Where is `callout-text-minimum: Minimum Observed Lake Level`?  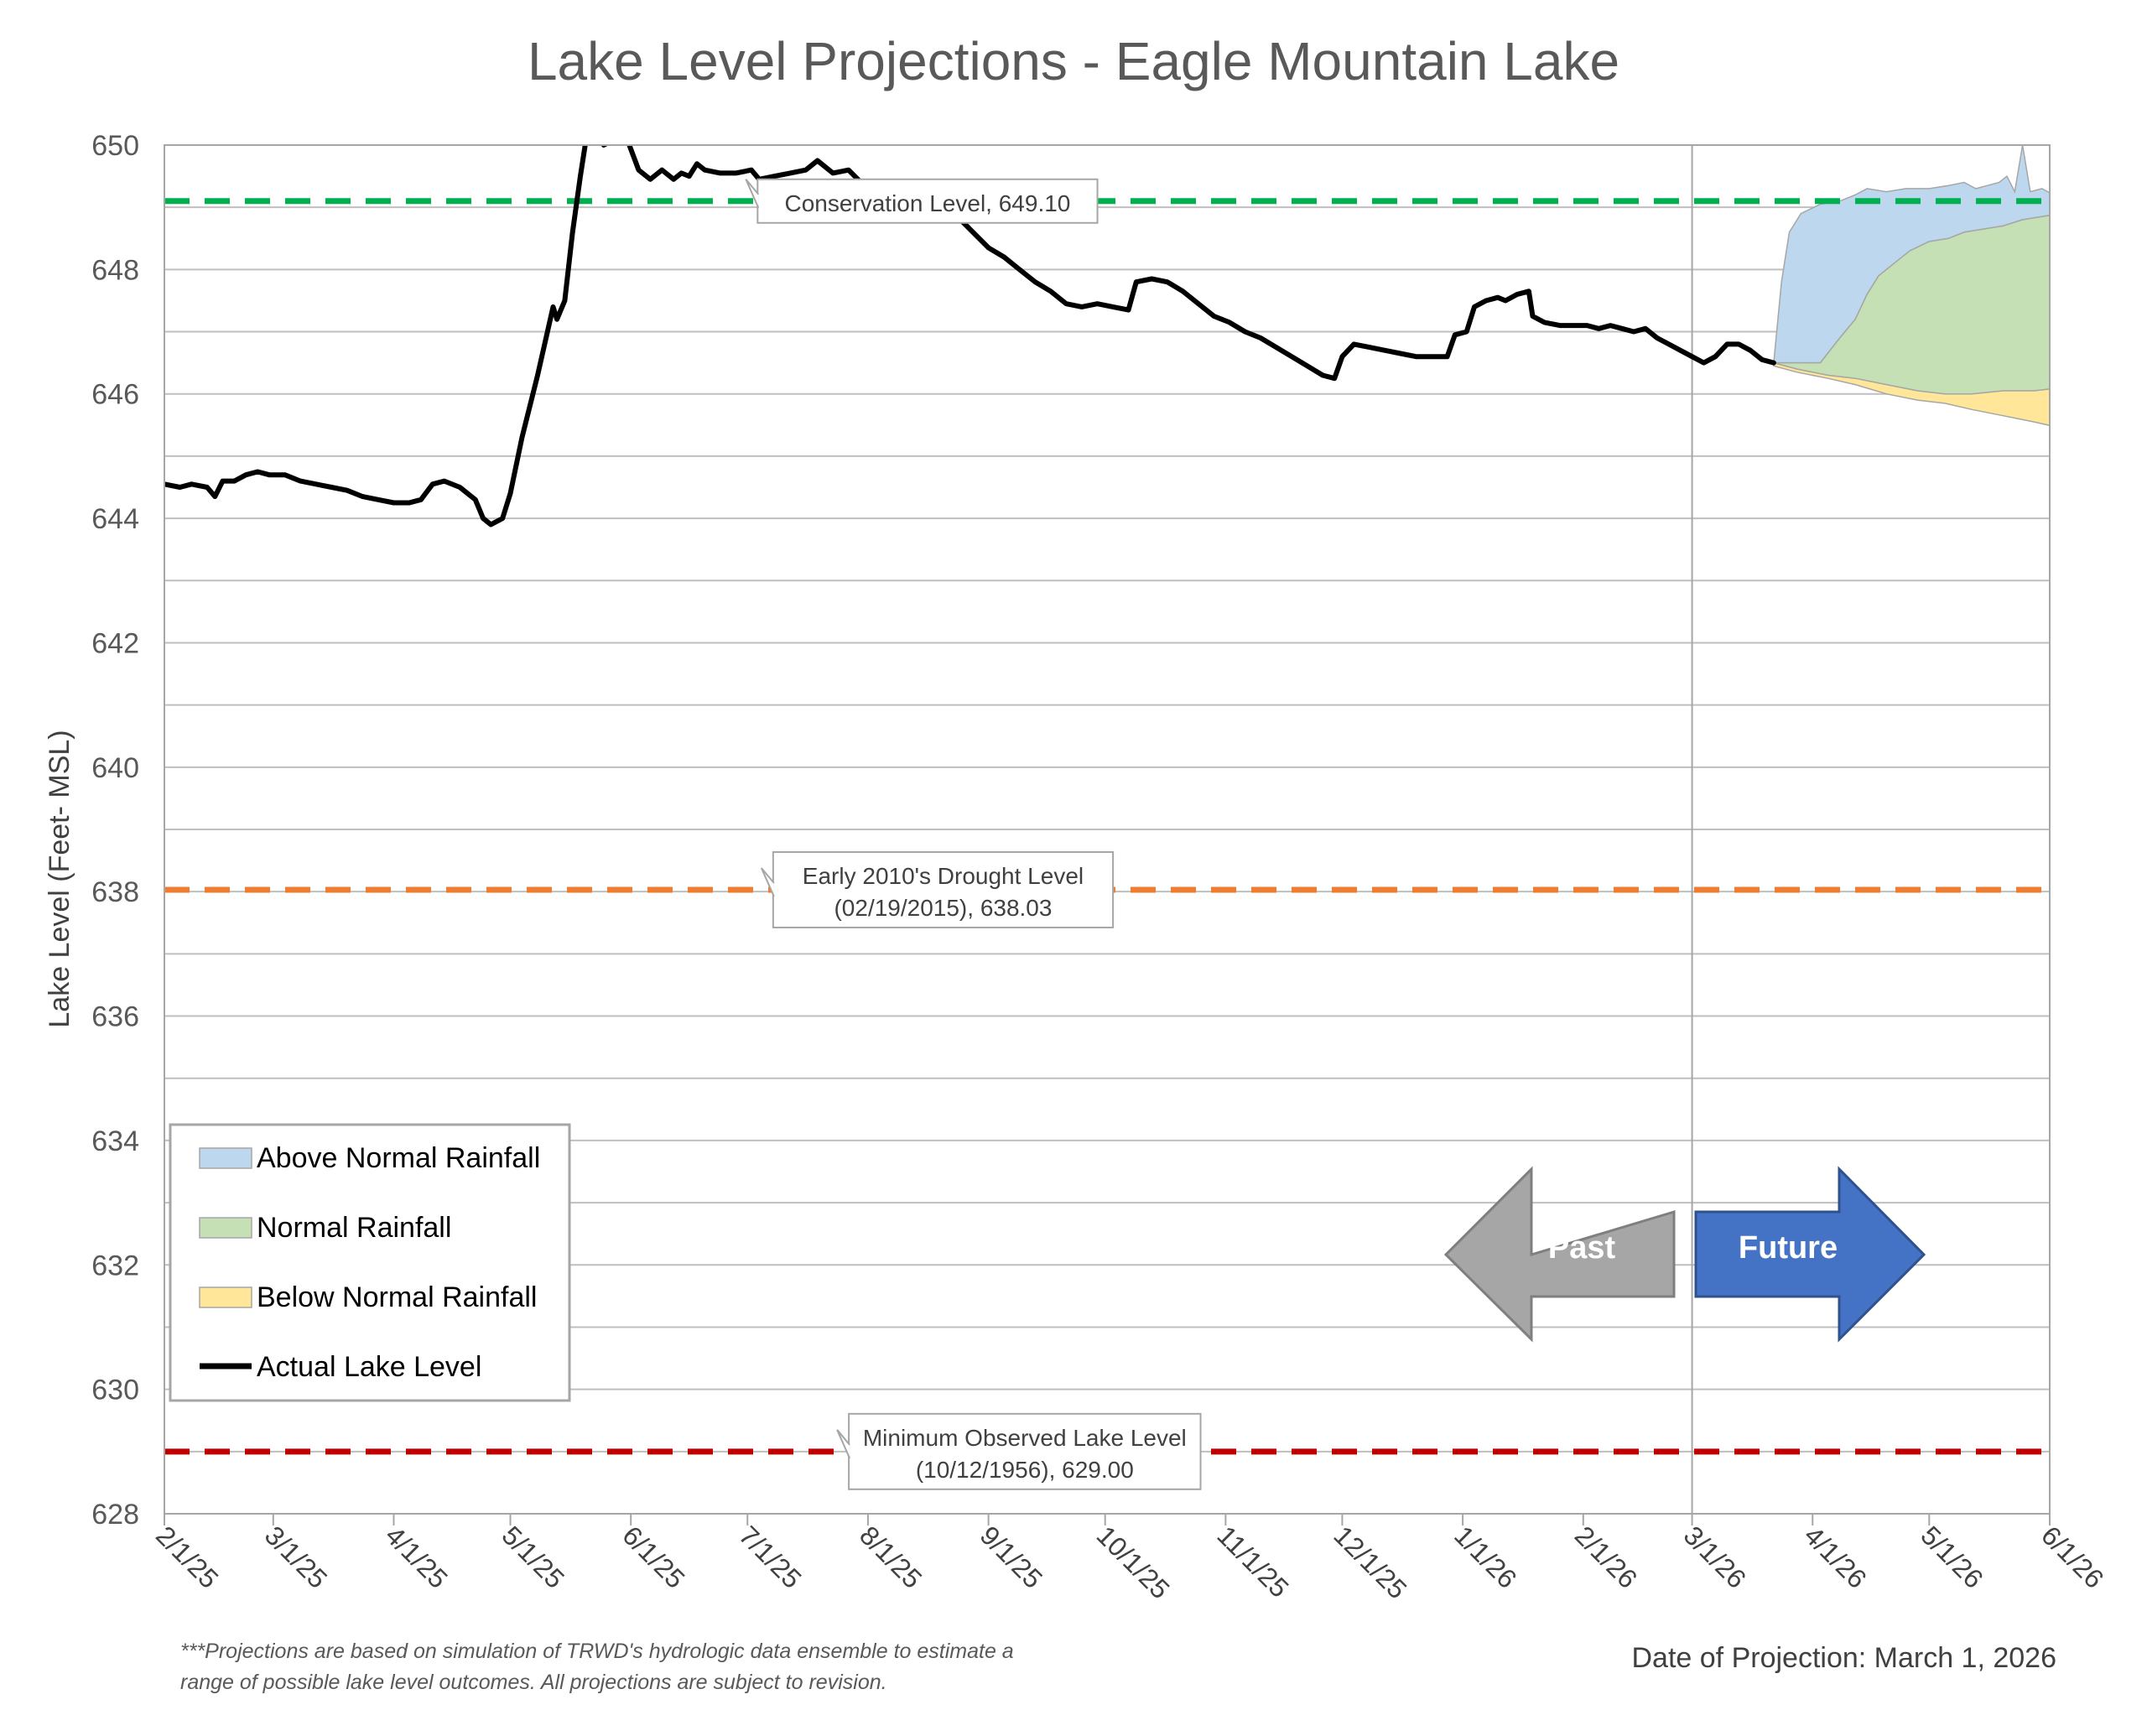 callout-text-minimum: Minimum Observed Lake Level is located at coordinates (1025, 1438).